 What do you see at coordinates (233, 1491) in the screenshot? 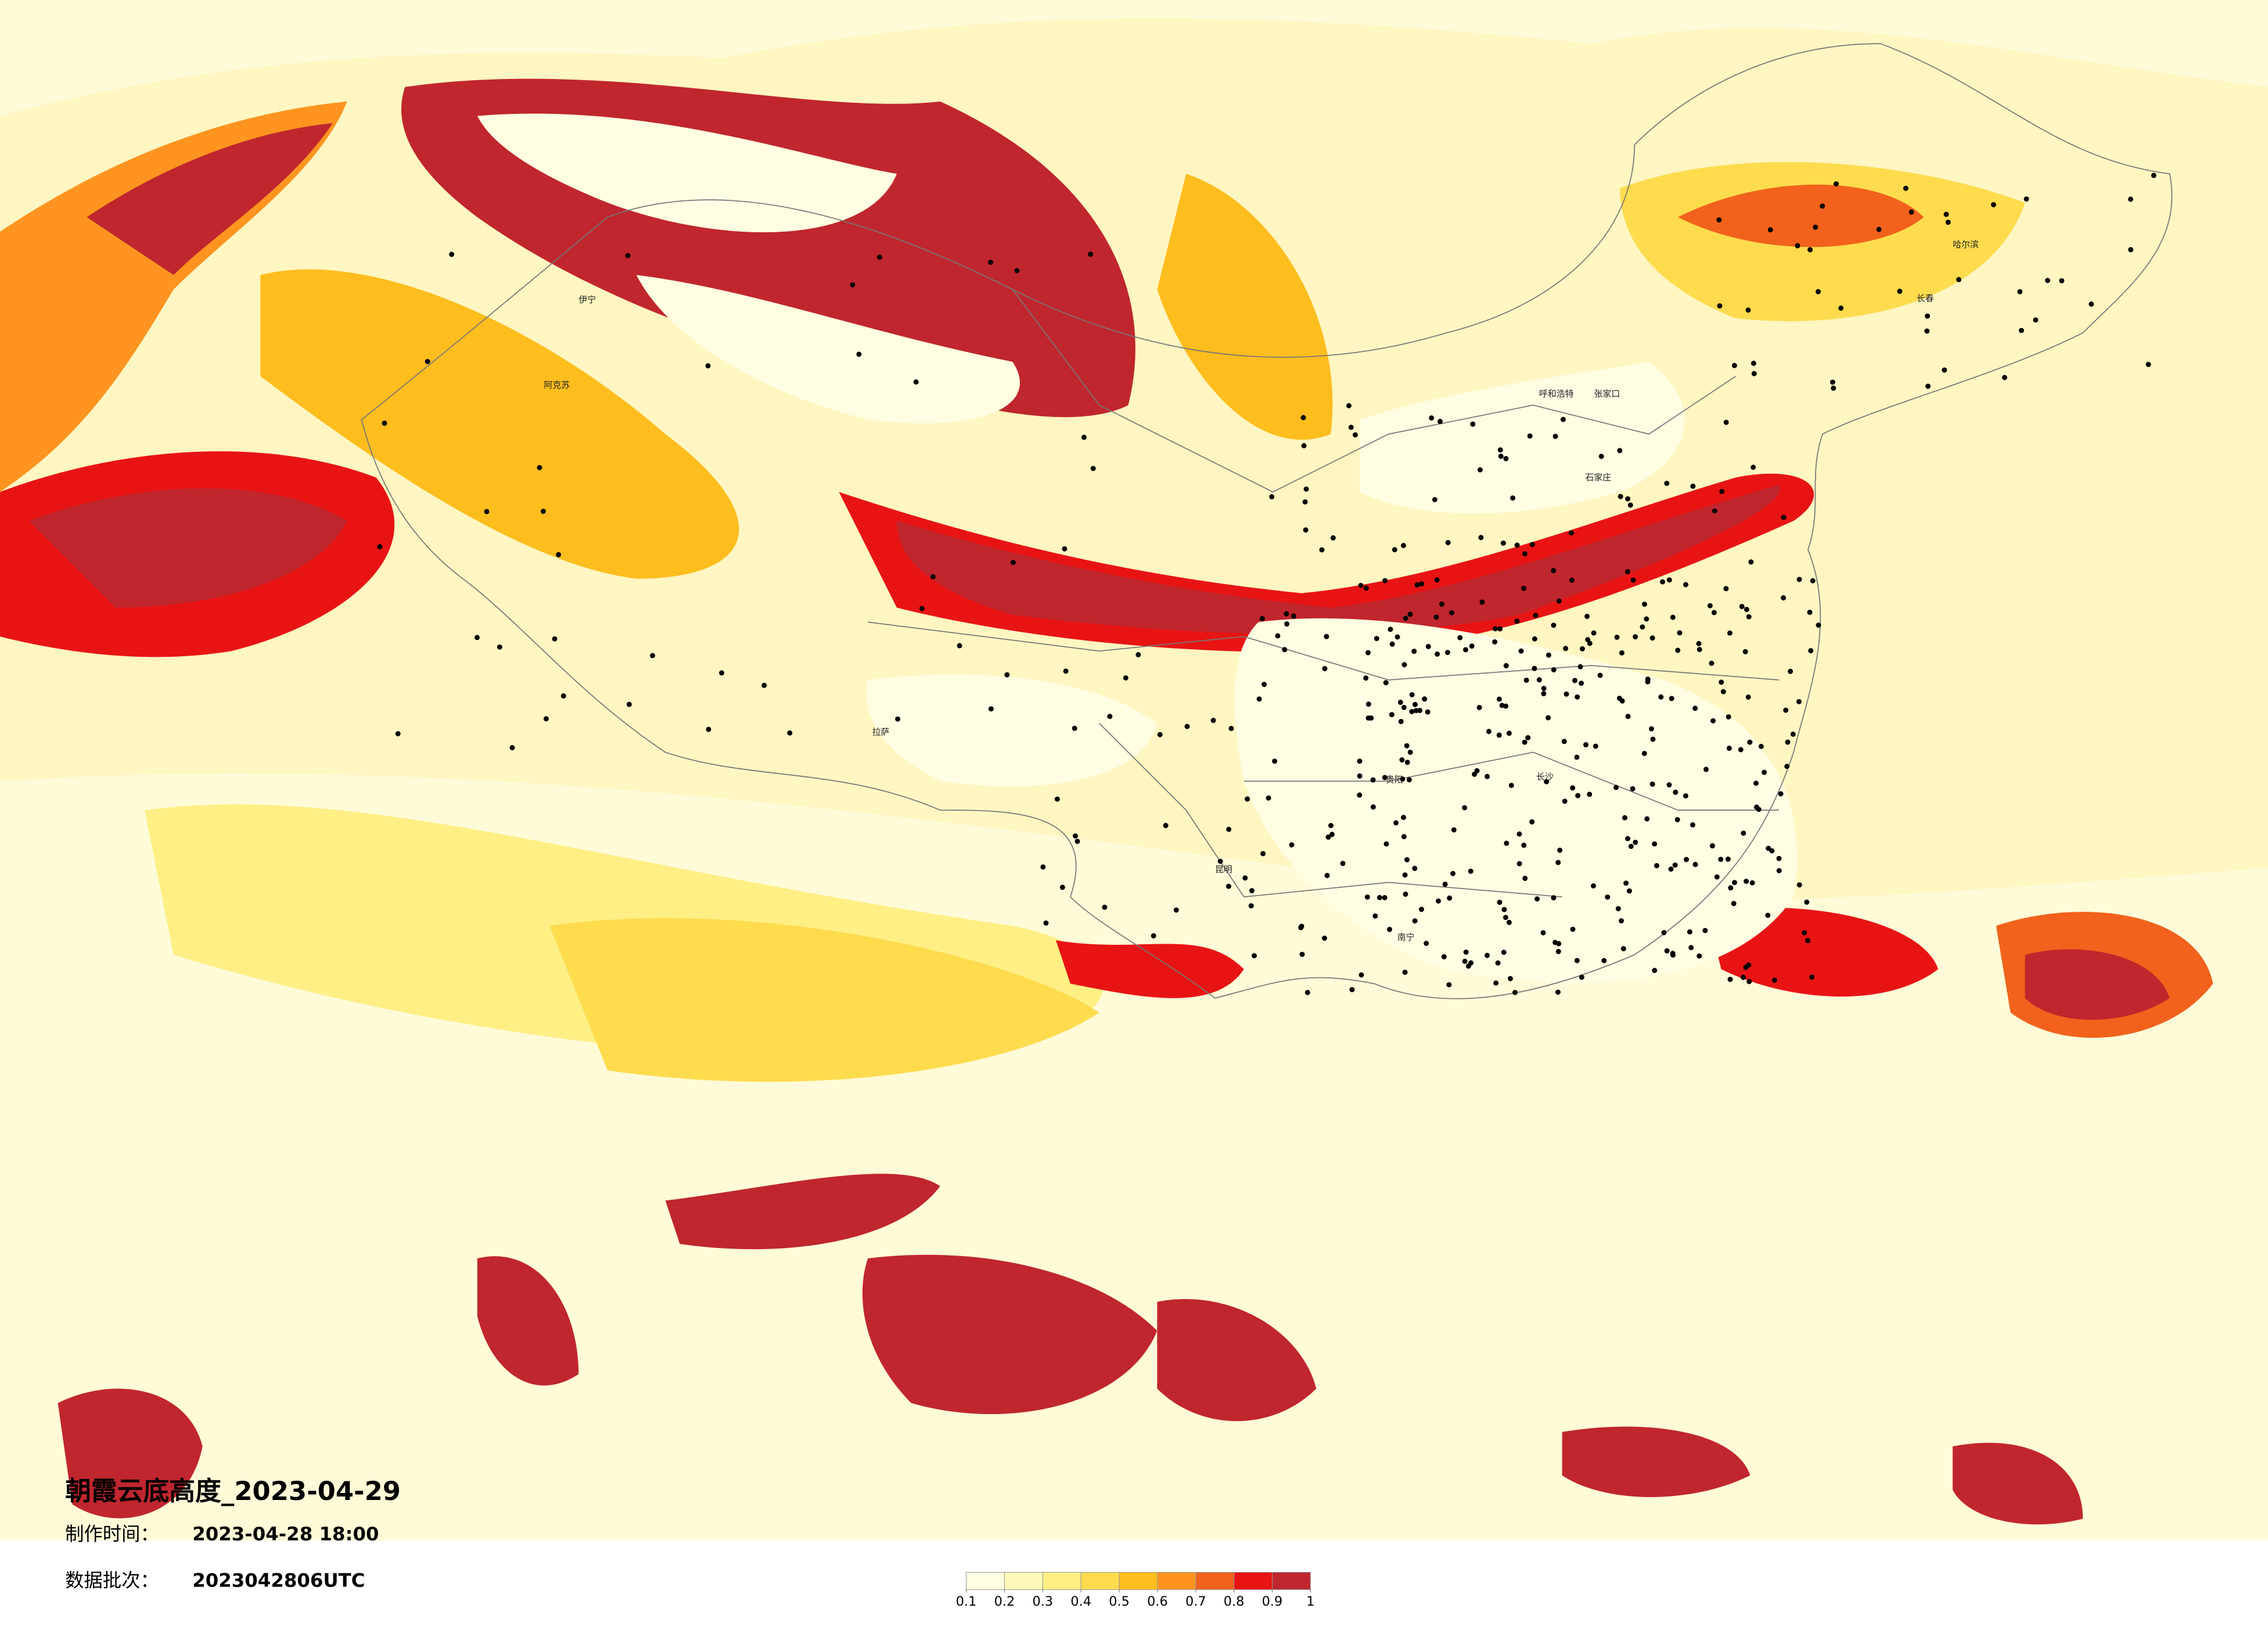
I see `map-title: 朝霞云底高度_2023-04-29` at bounding box center [233, 1491].